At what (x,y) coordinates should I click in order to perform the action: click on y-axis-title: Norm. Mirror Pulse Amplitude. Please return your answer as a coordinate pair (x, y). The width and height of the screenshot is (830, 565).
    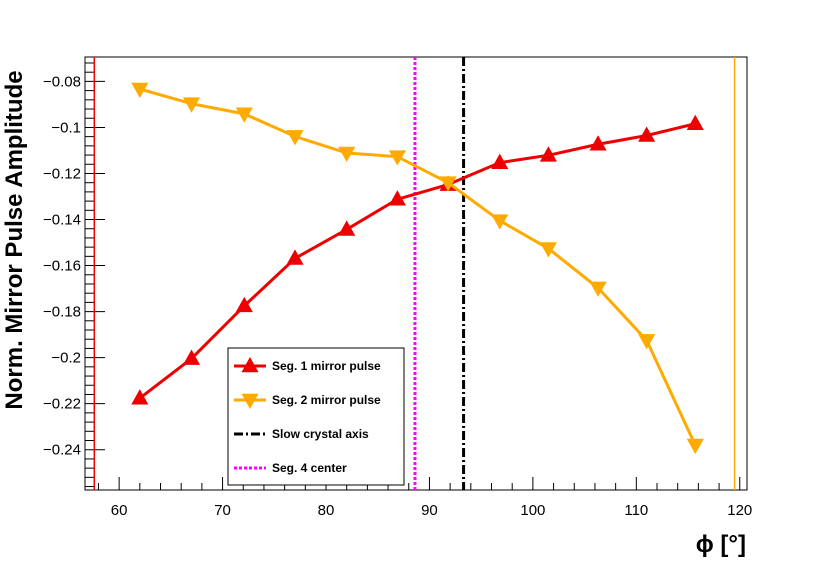
    Looking at the image, I should click on (14, 239).